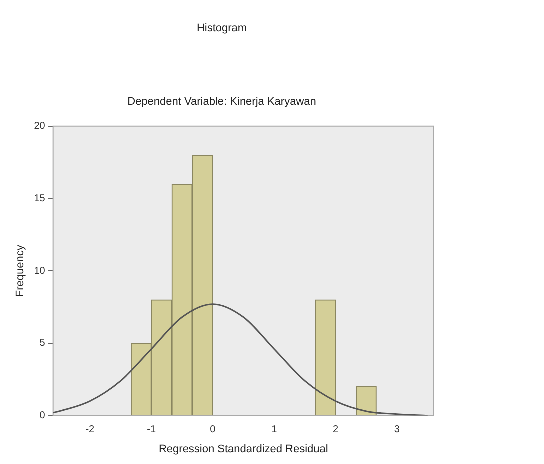  I want to click on y-tick-label: 0, so click(43, 416).